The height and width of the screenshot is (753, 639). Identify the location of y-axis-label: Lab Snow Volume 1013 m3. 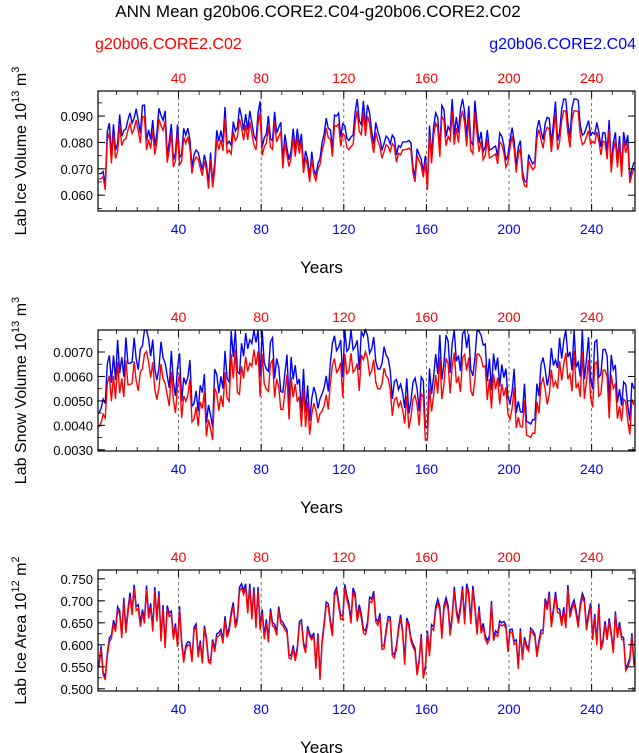
(20, 390).